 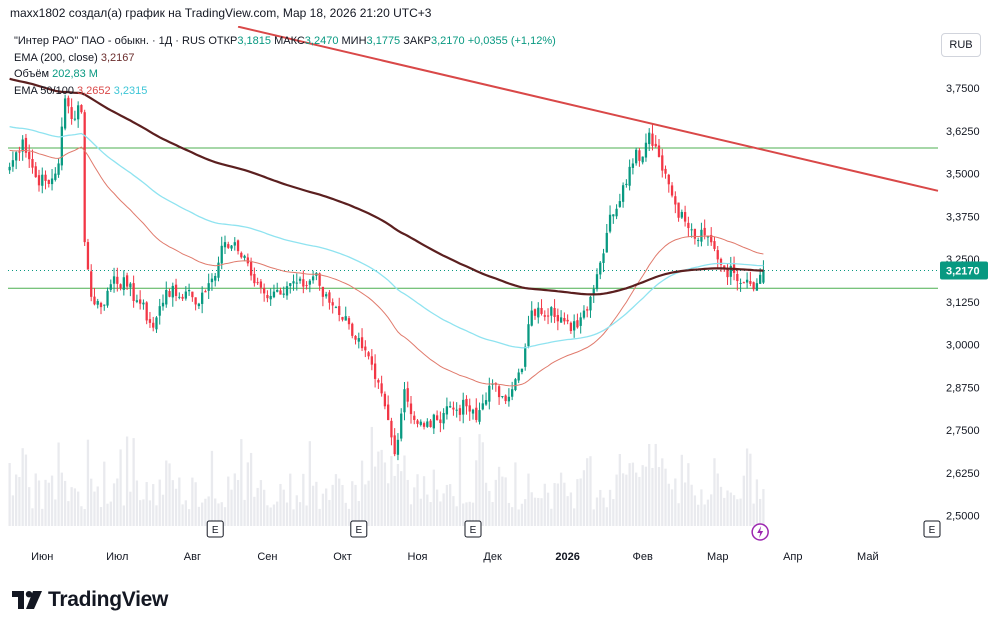 What do you see at coordinates (285, 58) in the screenshot?
I see `legend-ema200: EMA (200, close) 3,2167` at bounding box center [285, 58].